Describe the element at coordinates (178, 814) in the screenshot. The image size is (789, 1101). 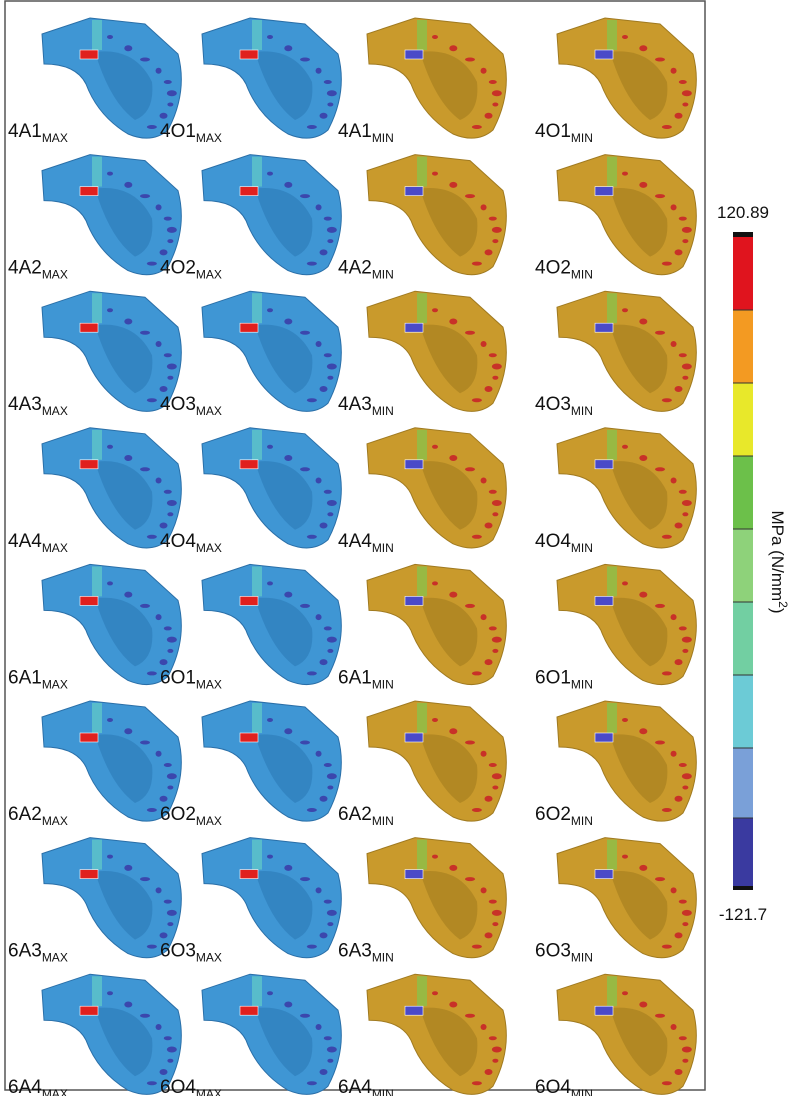
I see `panel-name: 6O2` at that location.